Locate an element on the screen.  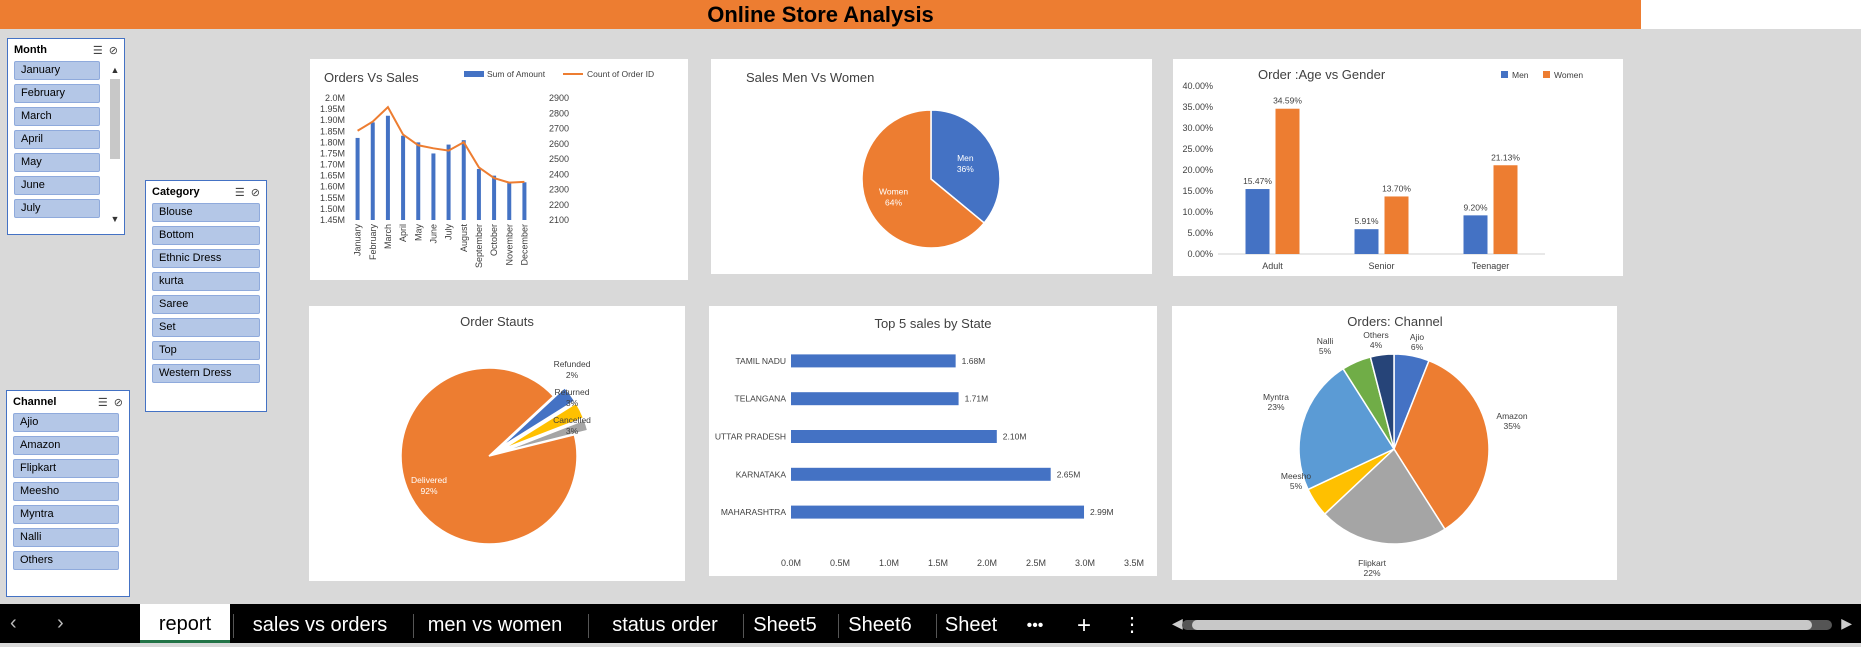
next-sheet-icon: › is located at coordinates (60, 623).